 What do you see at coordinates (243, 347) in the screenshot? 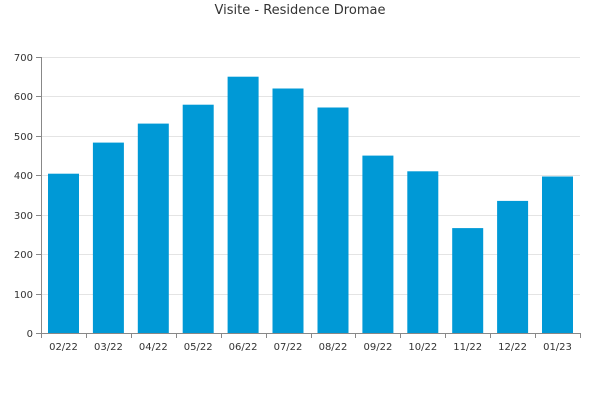
I see `x-tick-label: 06/22` at bounding box center [243, 347].